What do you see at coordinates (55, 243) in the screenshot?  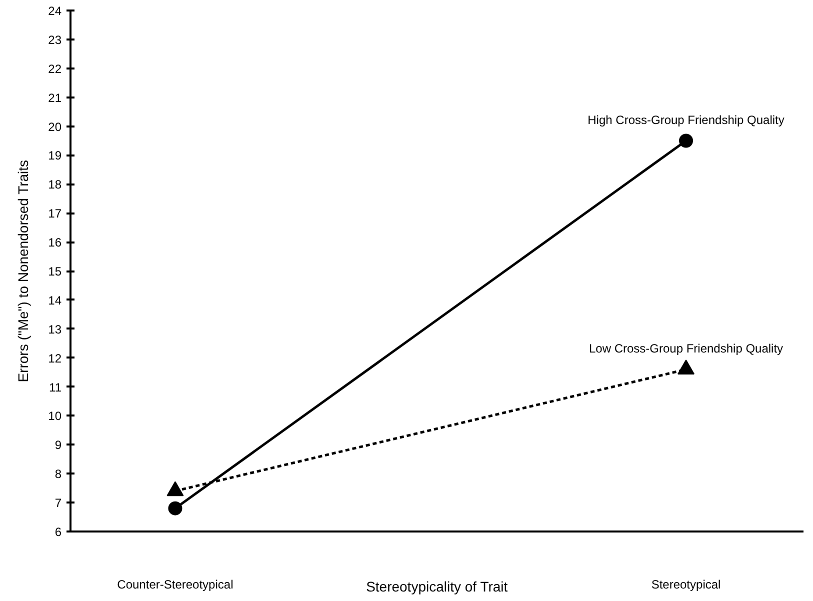 I see `y-tick-label: 16` at bounding box center [55, 243].